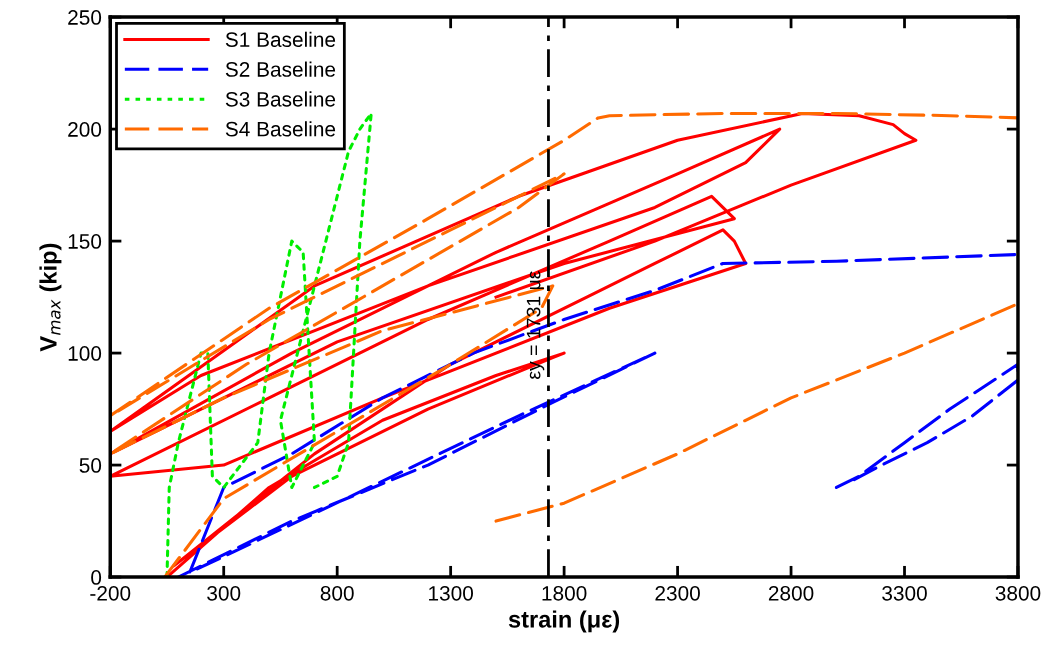  What do you see at coordinates (224, 593) in the screenshot?
I see `x-tick-label: 300` at bounding box center [224, 593].